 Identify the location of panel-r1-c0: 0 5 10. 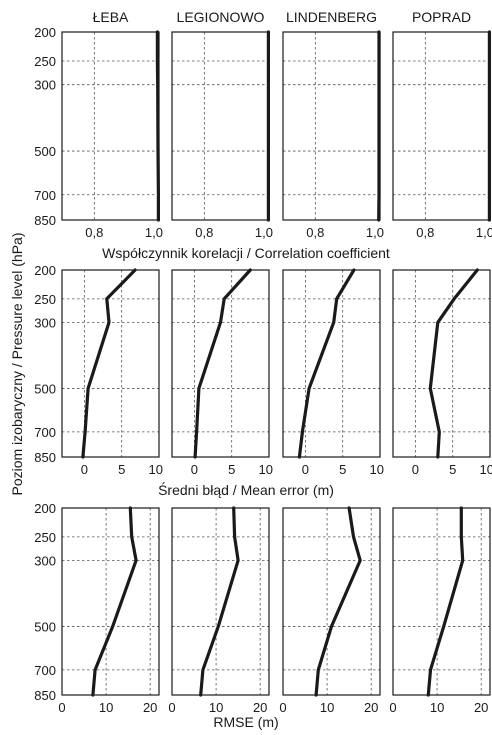
(112, 372).